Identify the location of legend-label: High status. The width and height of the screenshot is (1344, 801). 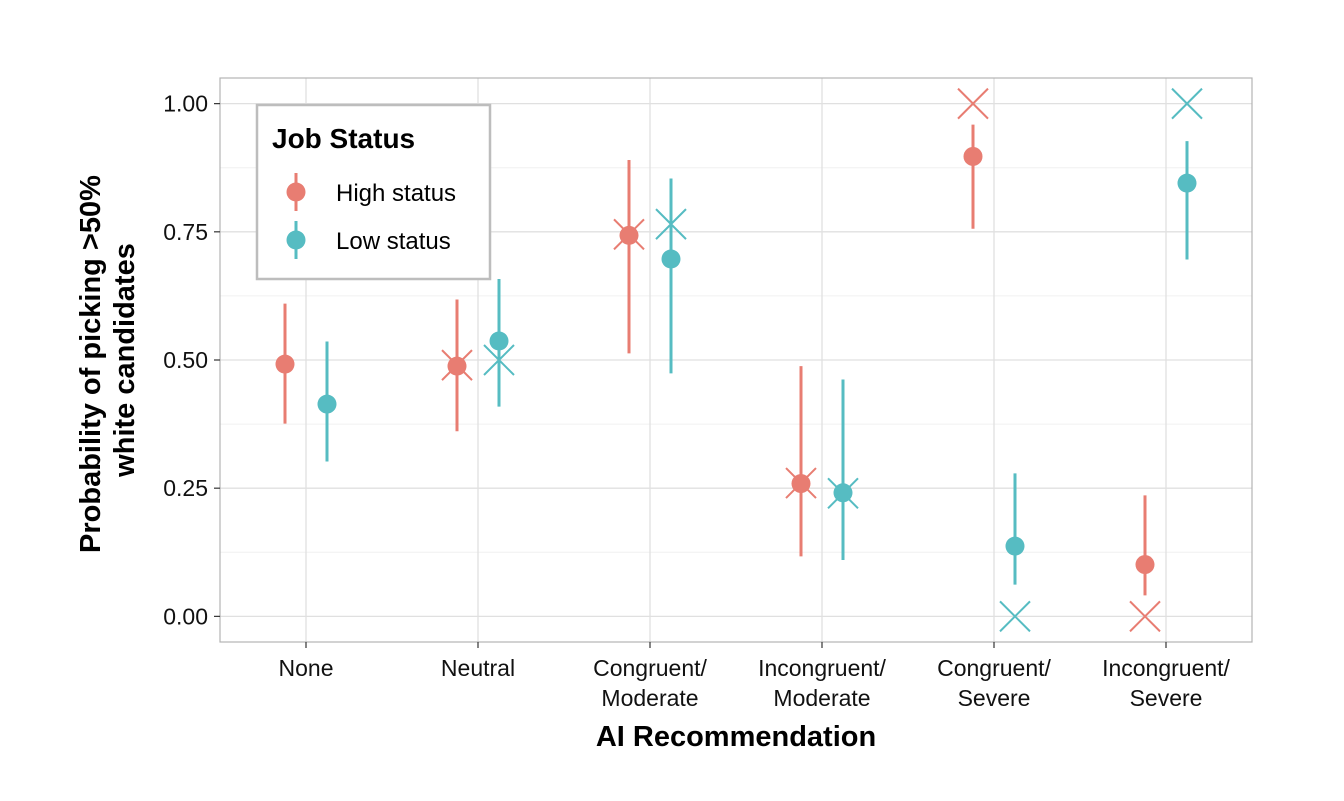
(396, 193).